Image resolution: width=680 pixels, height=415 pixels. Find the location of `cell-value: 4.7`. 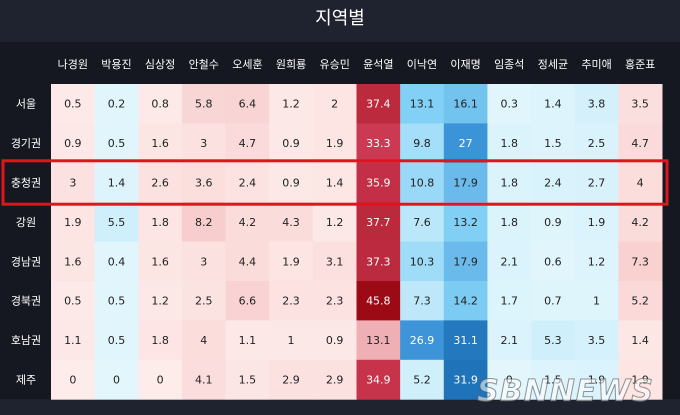

cell-value: 4.7 is located at coordinates (248, 143).